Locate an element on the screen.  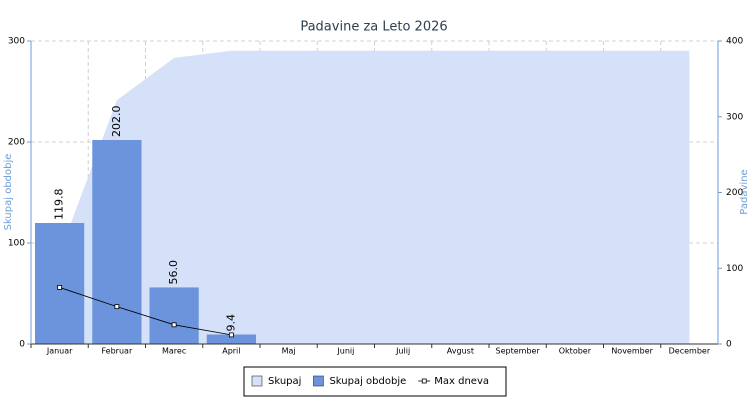
line is located at coordinates (145, 311).